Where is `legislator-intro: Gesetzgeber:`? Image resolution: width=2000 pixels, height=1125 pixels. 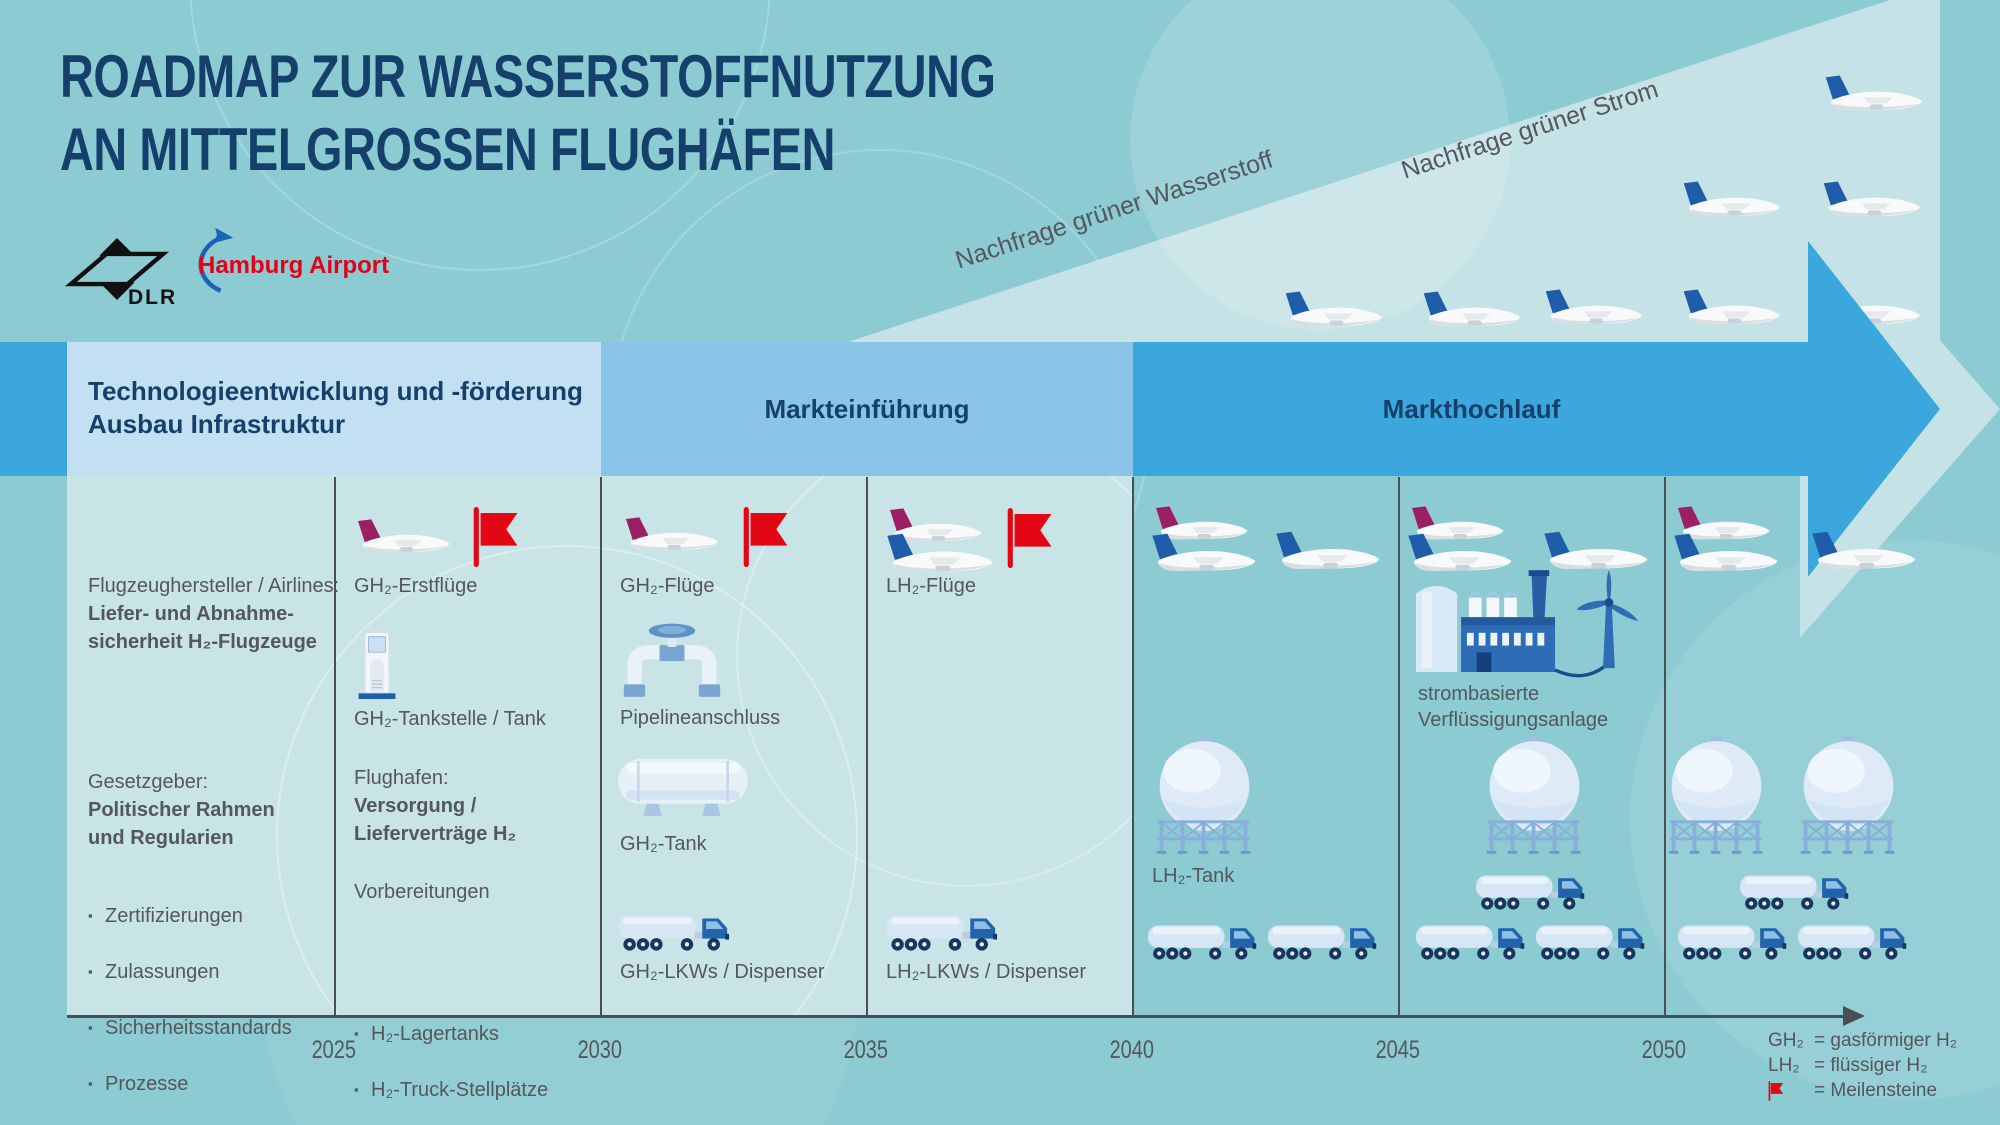 legislator-intro: Gesetzgeber: is located at coordinates (148, 782).